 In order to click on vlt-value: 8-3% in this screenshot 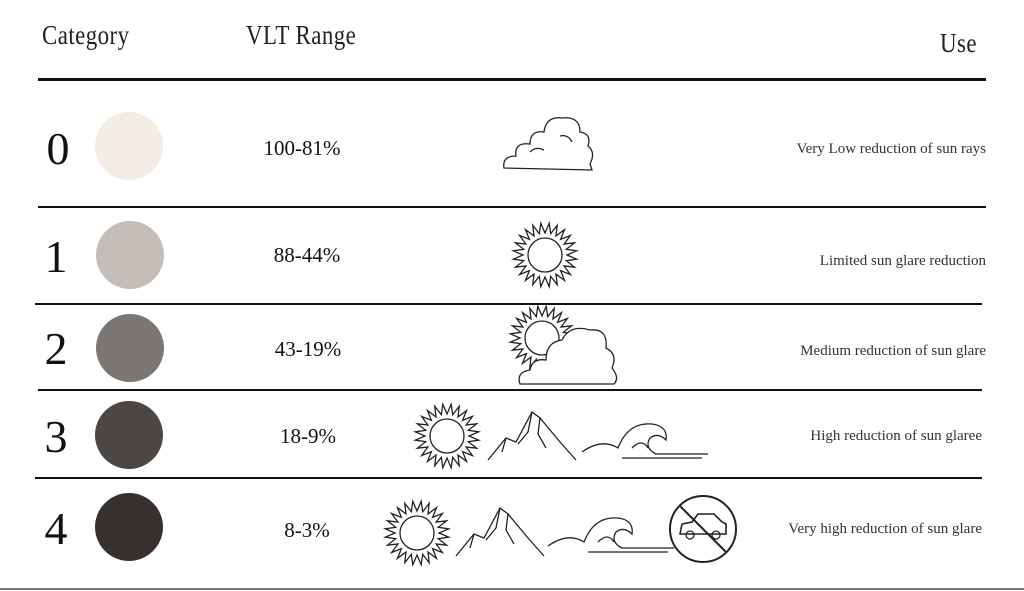, I will do `click(307, 530)`.